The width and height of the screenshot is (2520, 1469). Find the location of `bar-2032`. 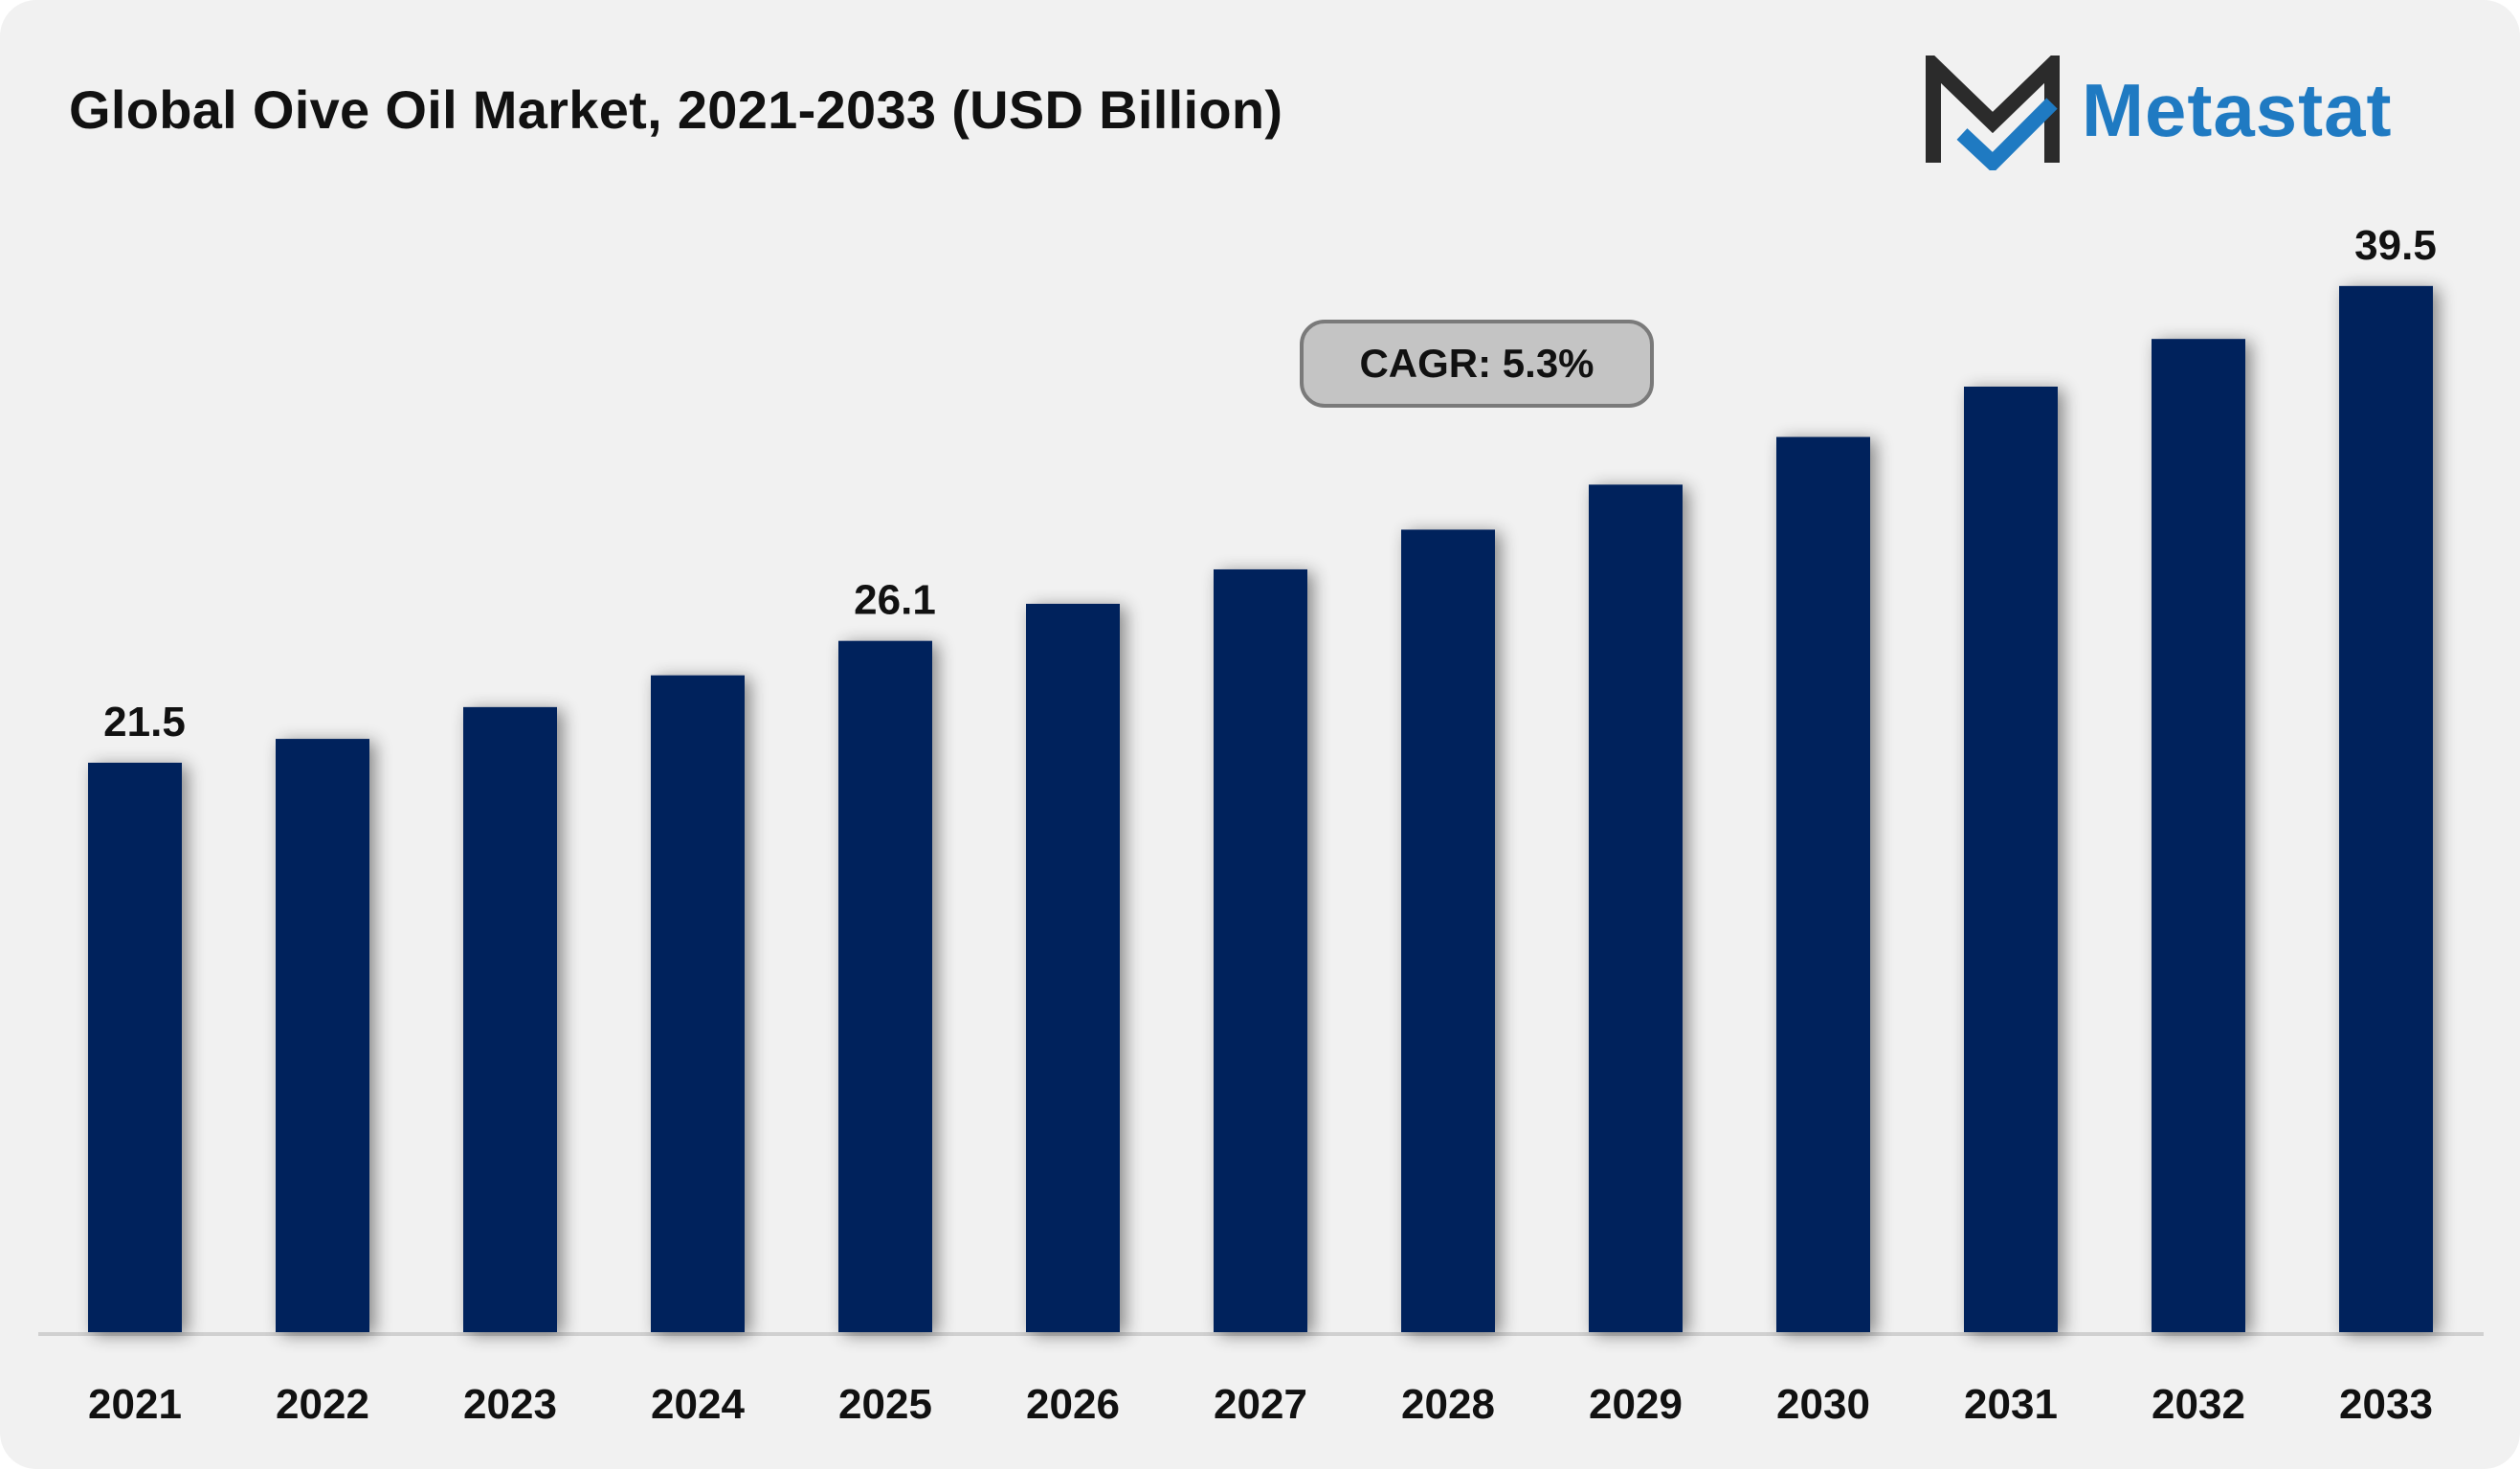

bar-2032 is located at coordinates (2198, 835).